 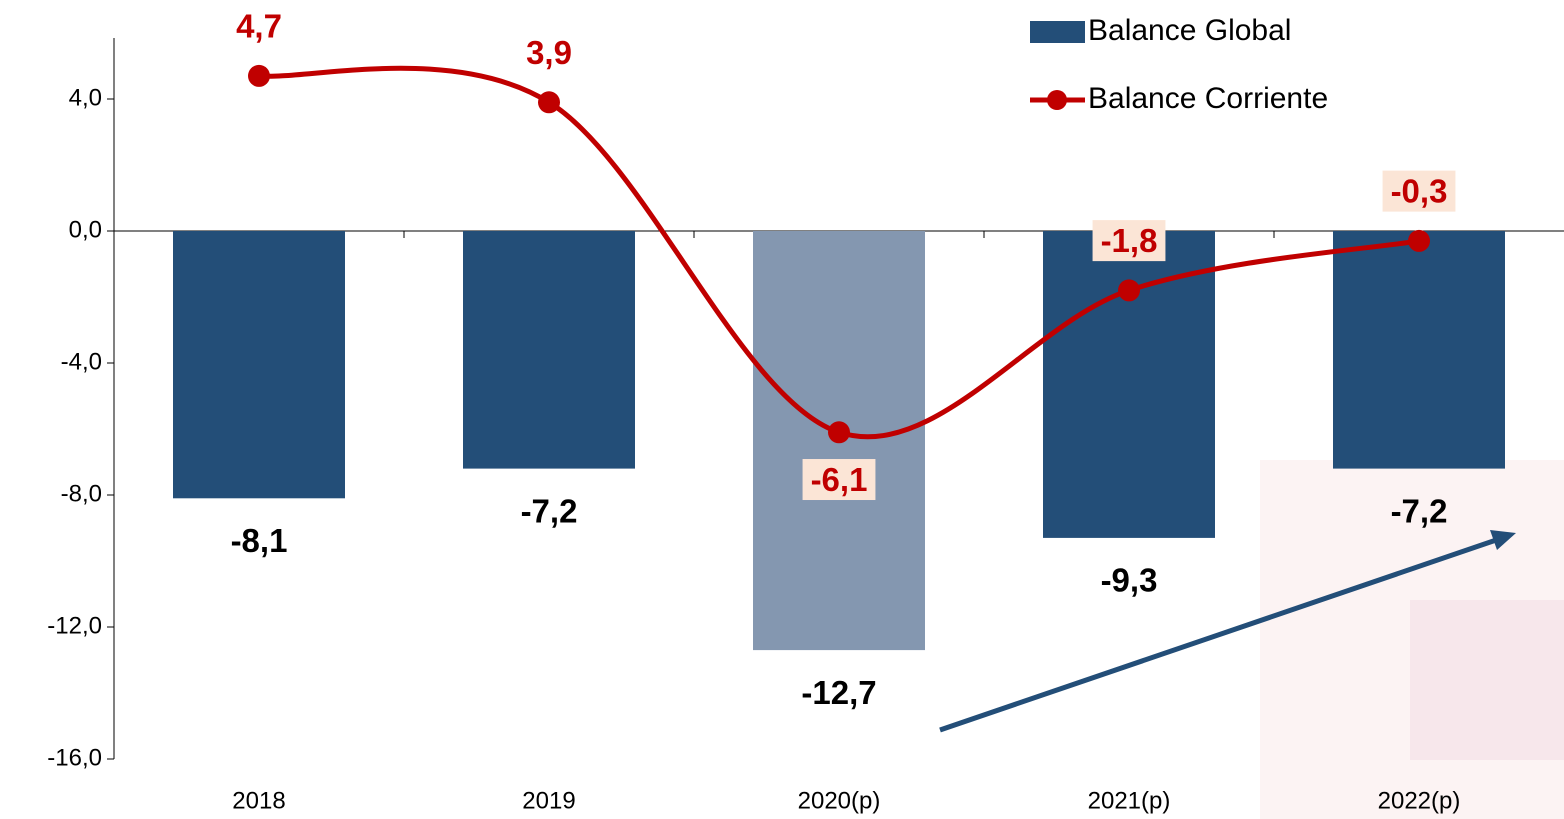 What do you see at coordinates (81, 361) in the screenshot?
I see `y-tick-label: -4,0` at bounding box center [81, 361].